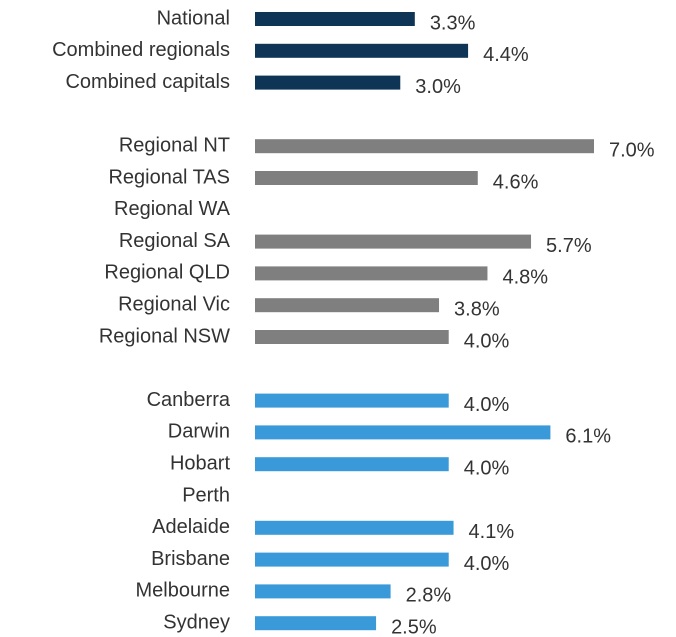 The image size is (676, 637). What do you see at coordinates (182, 591) in the screenshot?
I see `category-label: Melbourne` at bounding box center [182, 591].